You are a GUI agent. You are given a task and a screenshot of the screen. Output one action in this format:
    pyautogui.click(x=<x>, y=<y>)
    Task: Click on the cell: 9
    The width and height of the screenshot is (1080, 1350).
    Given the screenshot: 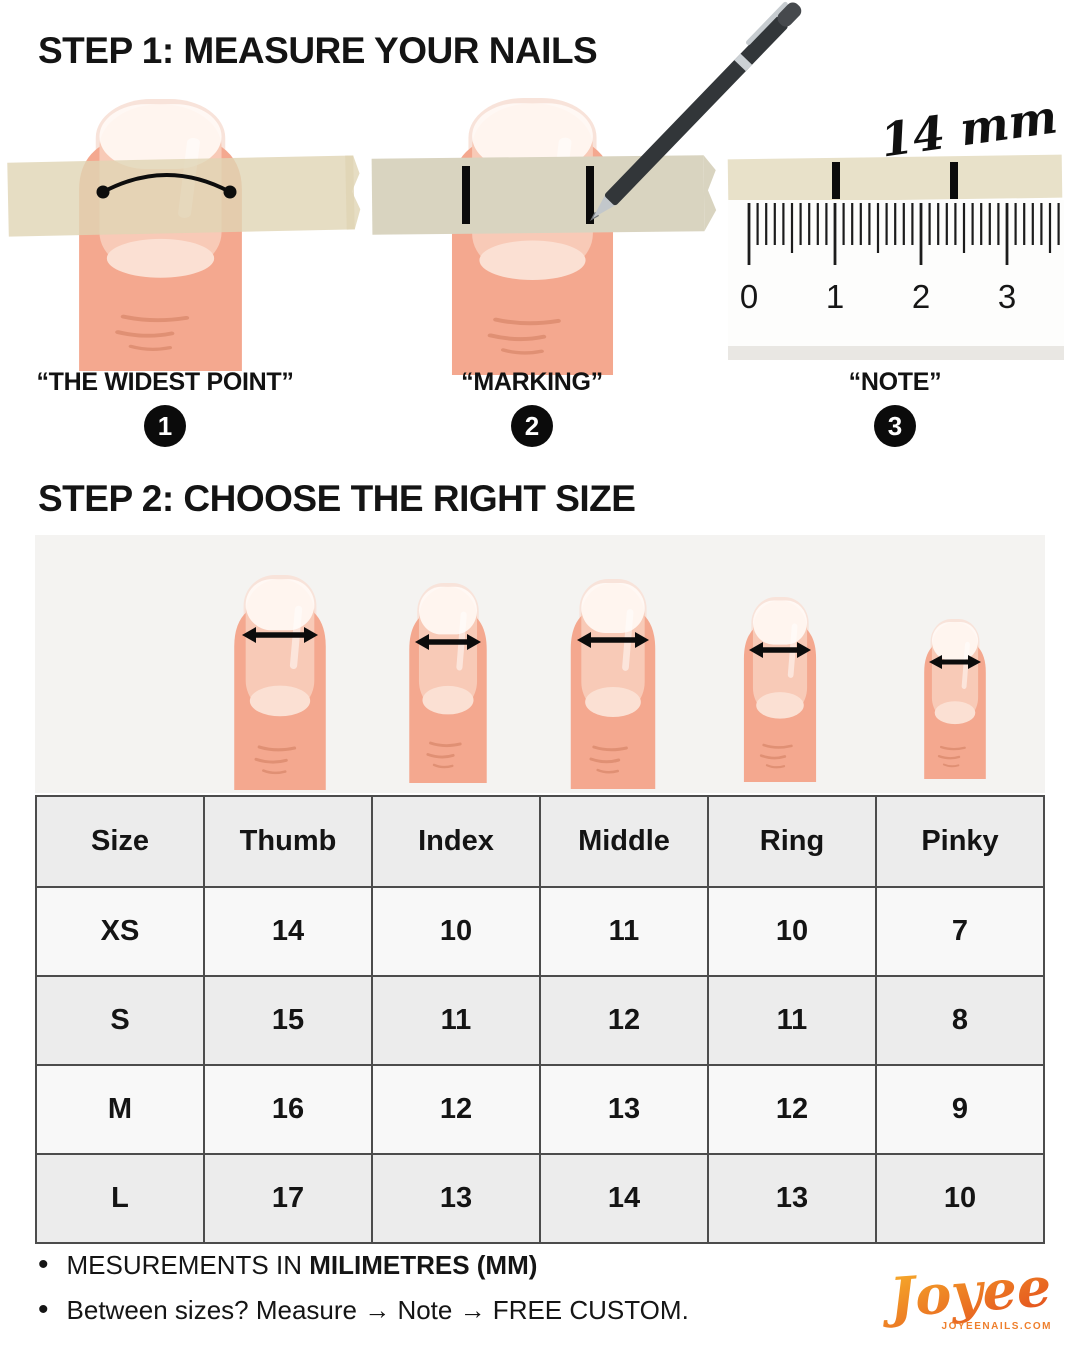 What is the action you would take?
    pyautogui.click(x=960, y=1109)
    